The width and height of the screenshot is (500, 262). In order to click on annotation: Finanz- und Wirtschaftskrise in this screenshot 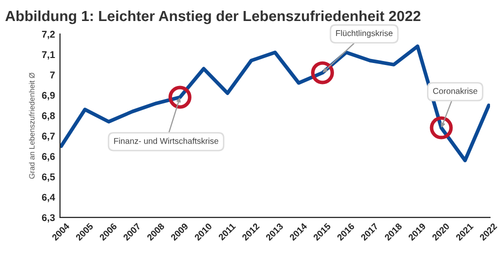, I will do `click(166, 141)`.